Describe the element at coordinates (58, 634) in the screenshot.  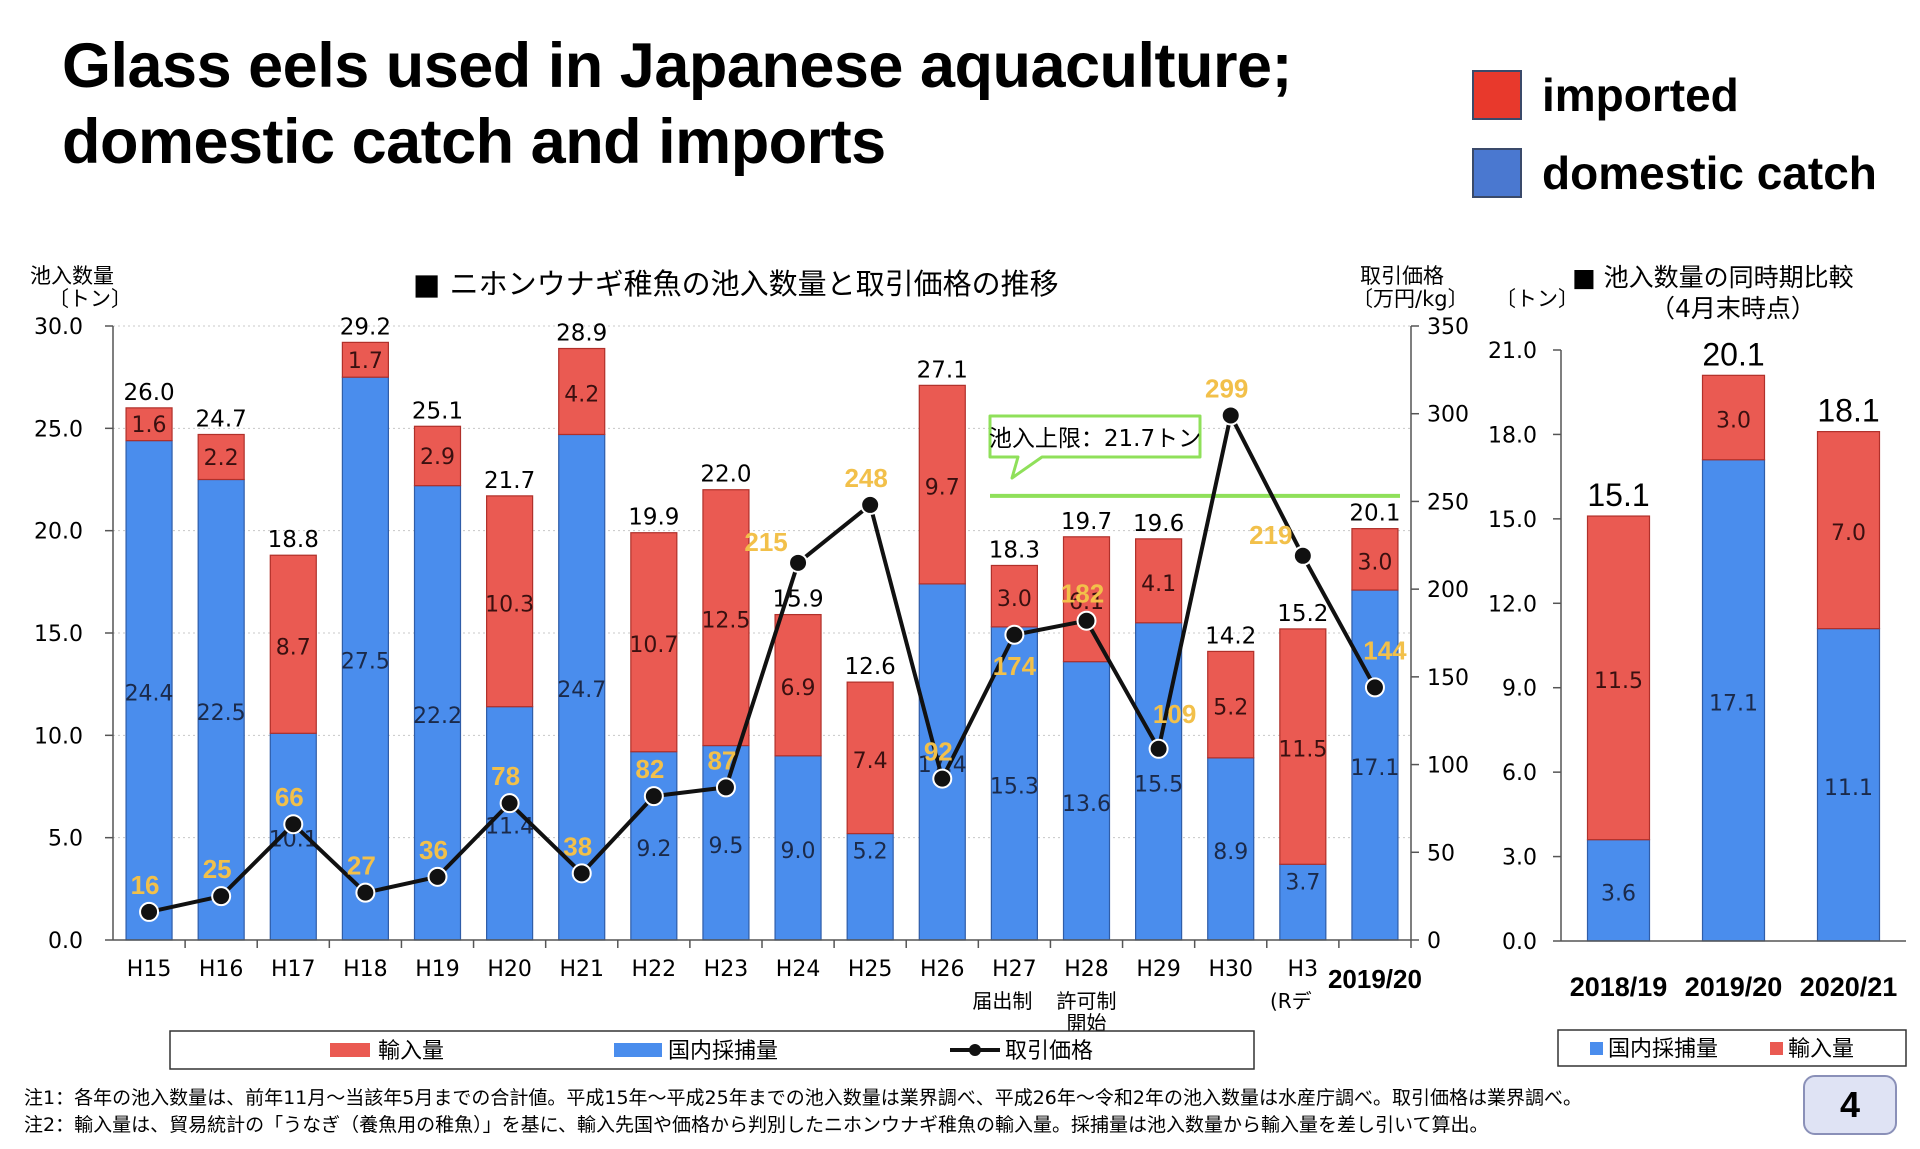
I see `left-tick-label: 15.0` at that location.